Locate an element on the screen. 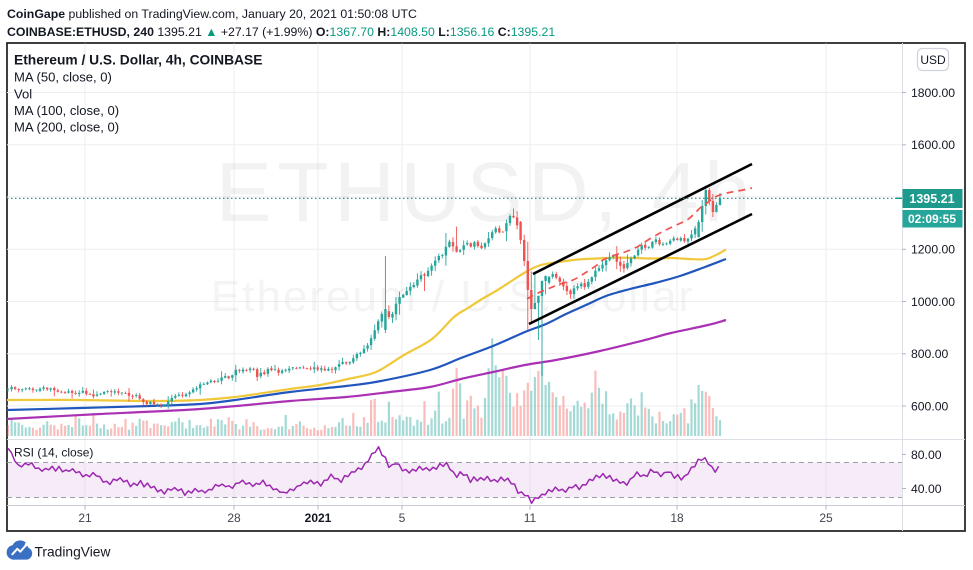  svg-text: 80.00 is located at coordinates (926, 455).